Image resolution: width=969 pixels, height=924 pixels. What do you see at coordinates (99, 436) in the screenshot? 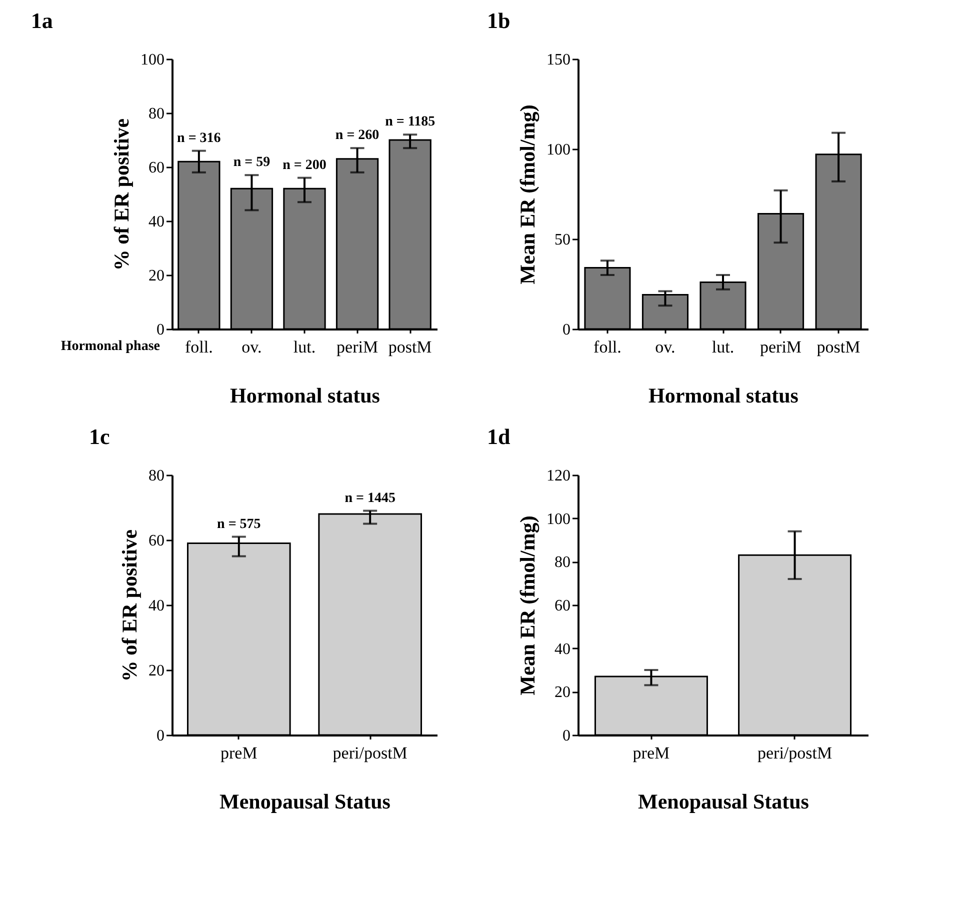
I see `chart-title: 1c` at bounding box center [99, 436].